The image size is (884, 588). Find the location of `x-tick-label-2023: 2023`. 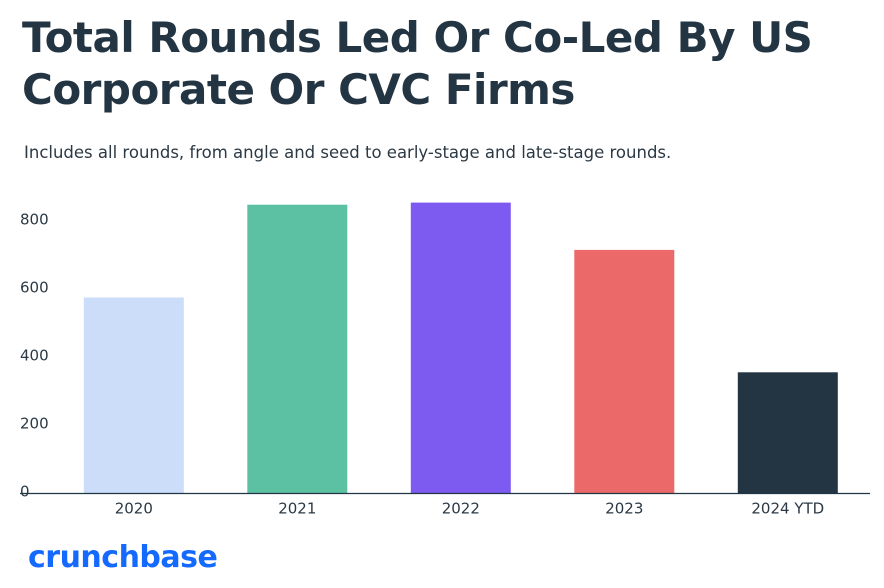

x-tick-label-2023: 2023 is located at coordinates (624, 509).